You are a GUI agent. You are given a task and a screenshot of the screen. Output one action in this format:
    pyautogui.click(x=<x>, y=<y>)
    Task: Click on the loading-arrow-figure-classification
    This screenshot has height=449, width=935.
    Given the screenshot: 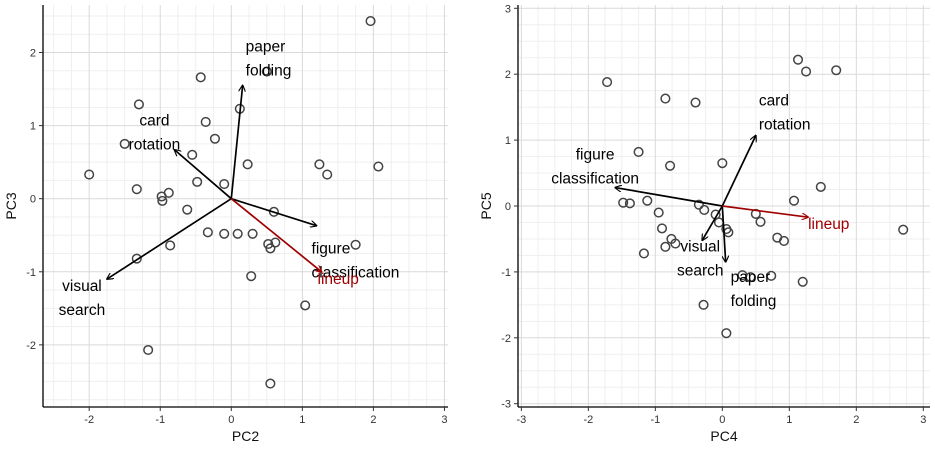 What is the action you would take?
    pyautogui.click(x=273, y=211)
    